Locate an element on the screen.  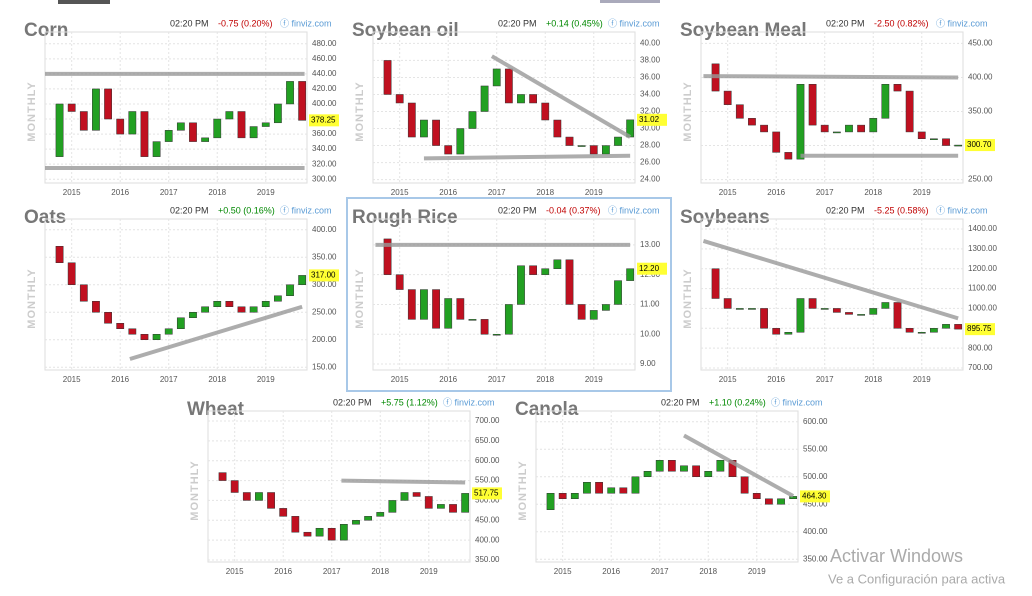
watermark-subtitle: Ve a Configuración para activa is located at coordinates (917, 578).